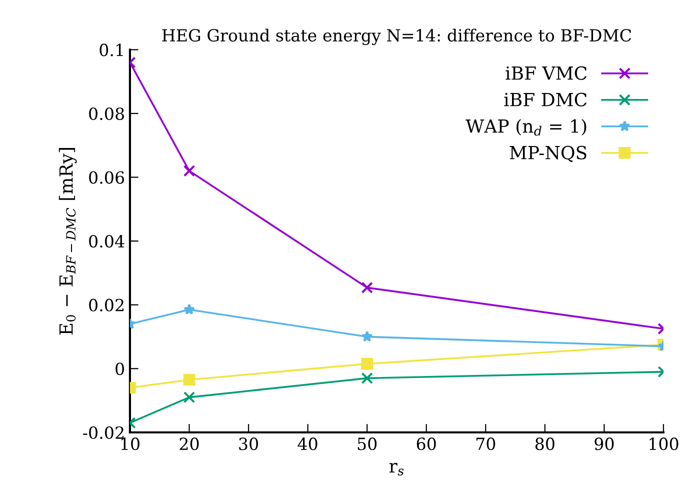 The height and width of the screenshot is (497, 684). I want to click on x-tick-label: 70, so click(486, 444).